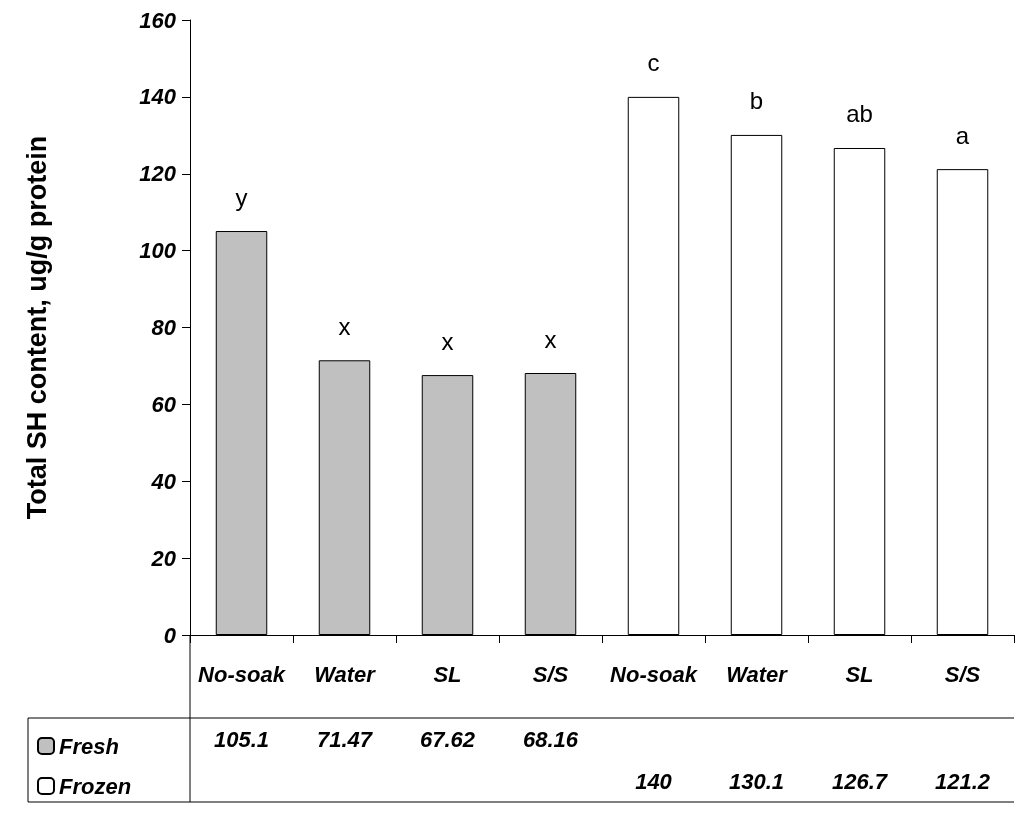 The height and width of the screenshot is (835, 1016). Describe the element at coordinates (241, 197) in the screenshot. I see `annotation: y` at that location.